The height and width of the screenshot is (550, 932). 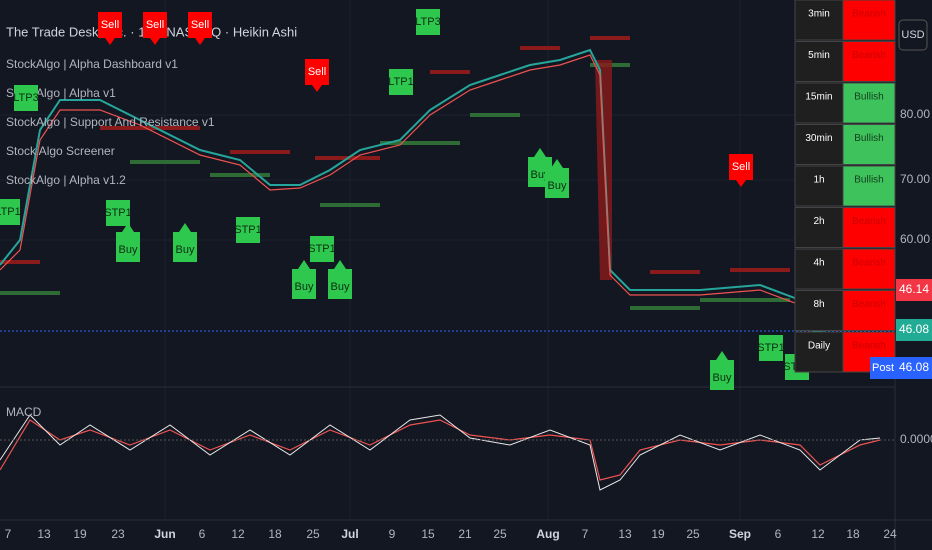 I want to click on indicator-label: StockAlgo | Support And Resistance v1, so click(x=110, y=122).